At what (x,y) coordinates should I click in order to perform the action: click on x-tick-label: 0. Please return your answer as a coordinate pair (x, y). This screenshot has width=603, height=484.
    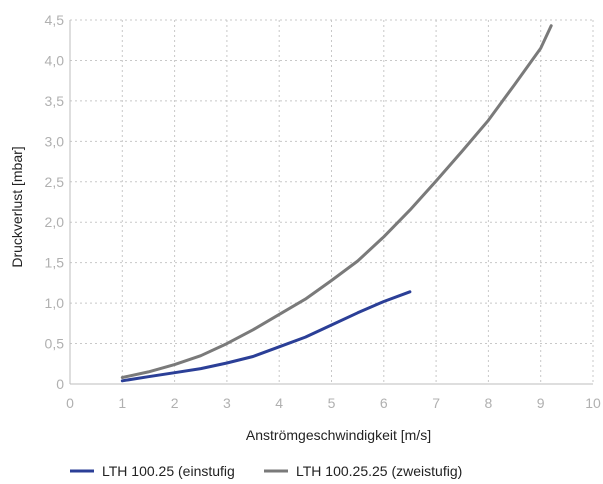
    Looking at the image, I should click on (70, 403).